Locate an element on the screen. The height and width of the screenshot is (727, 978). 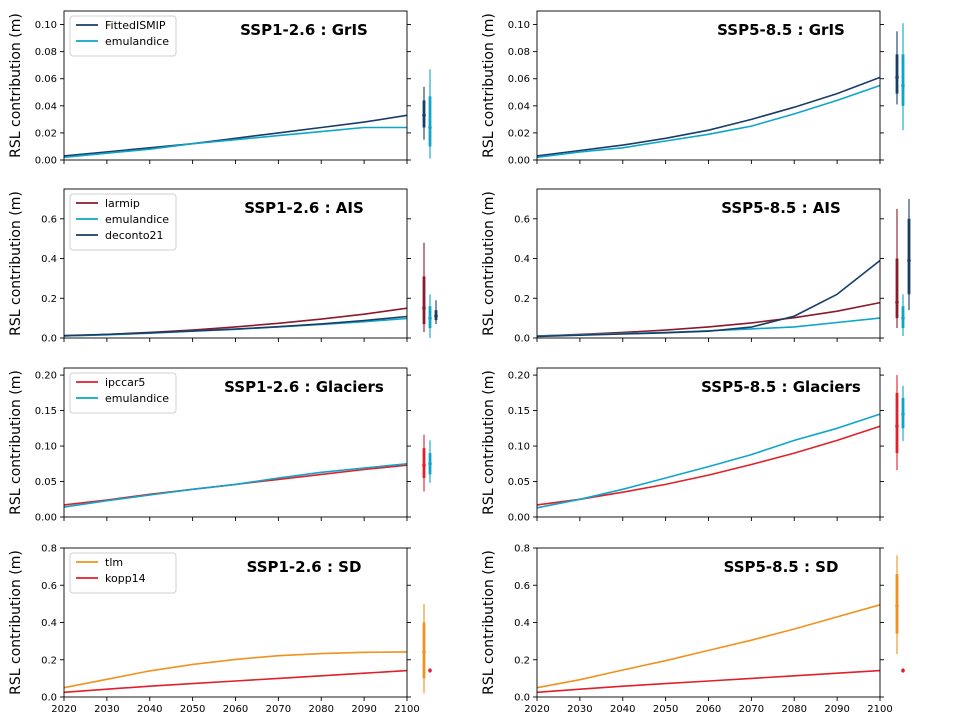
range-median-larmip is located at coordinates (897, 302).